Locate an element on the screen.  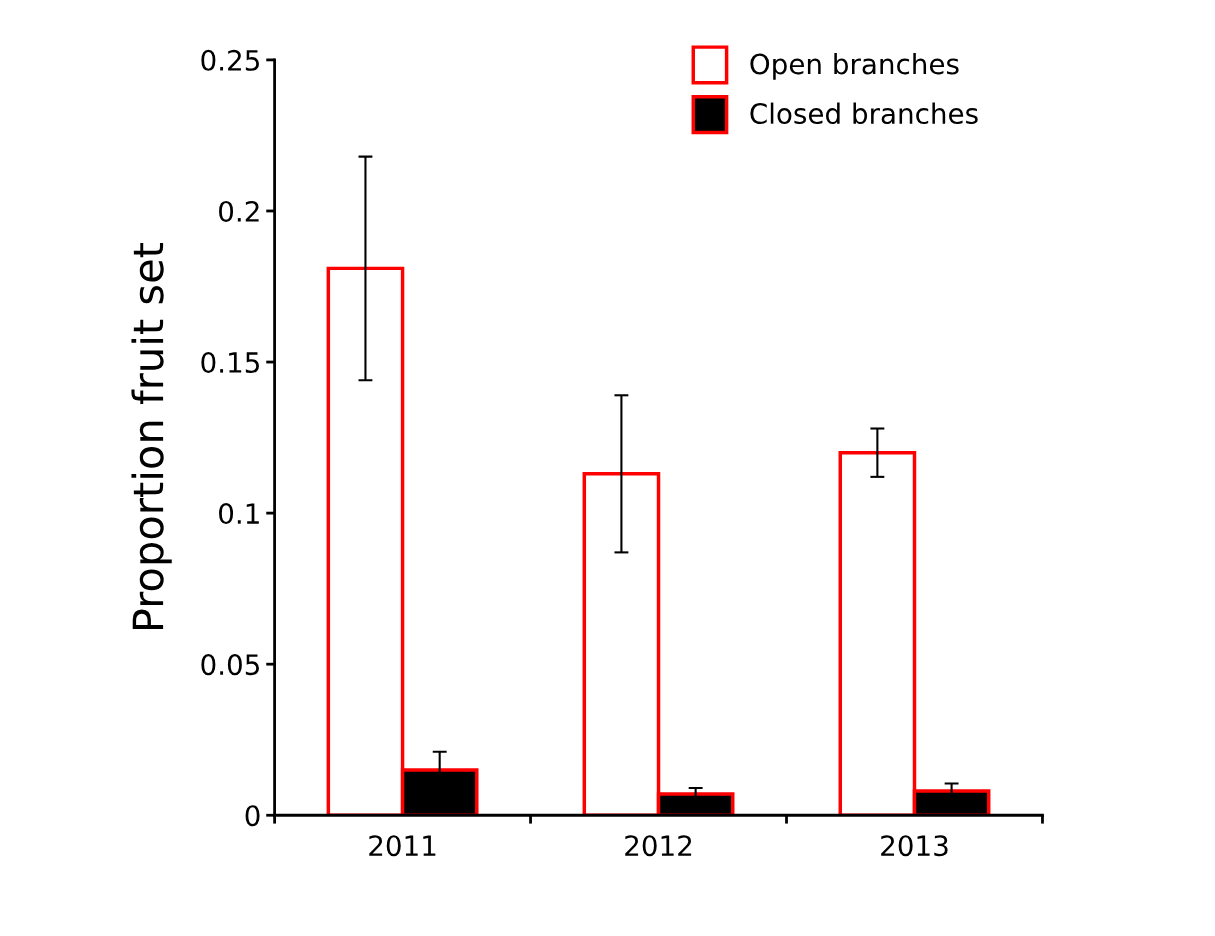
y-tick-label: 0.2 is located at coordinates (239, 211).